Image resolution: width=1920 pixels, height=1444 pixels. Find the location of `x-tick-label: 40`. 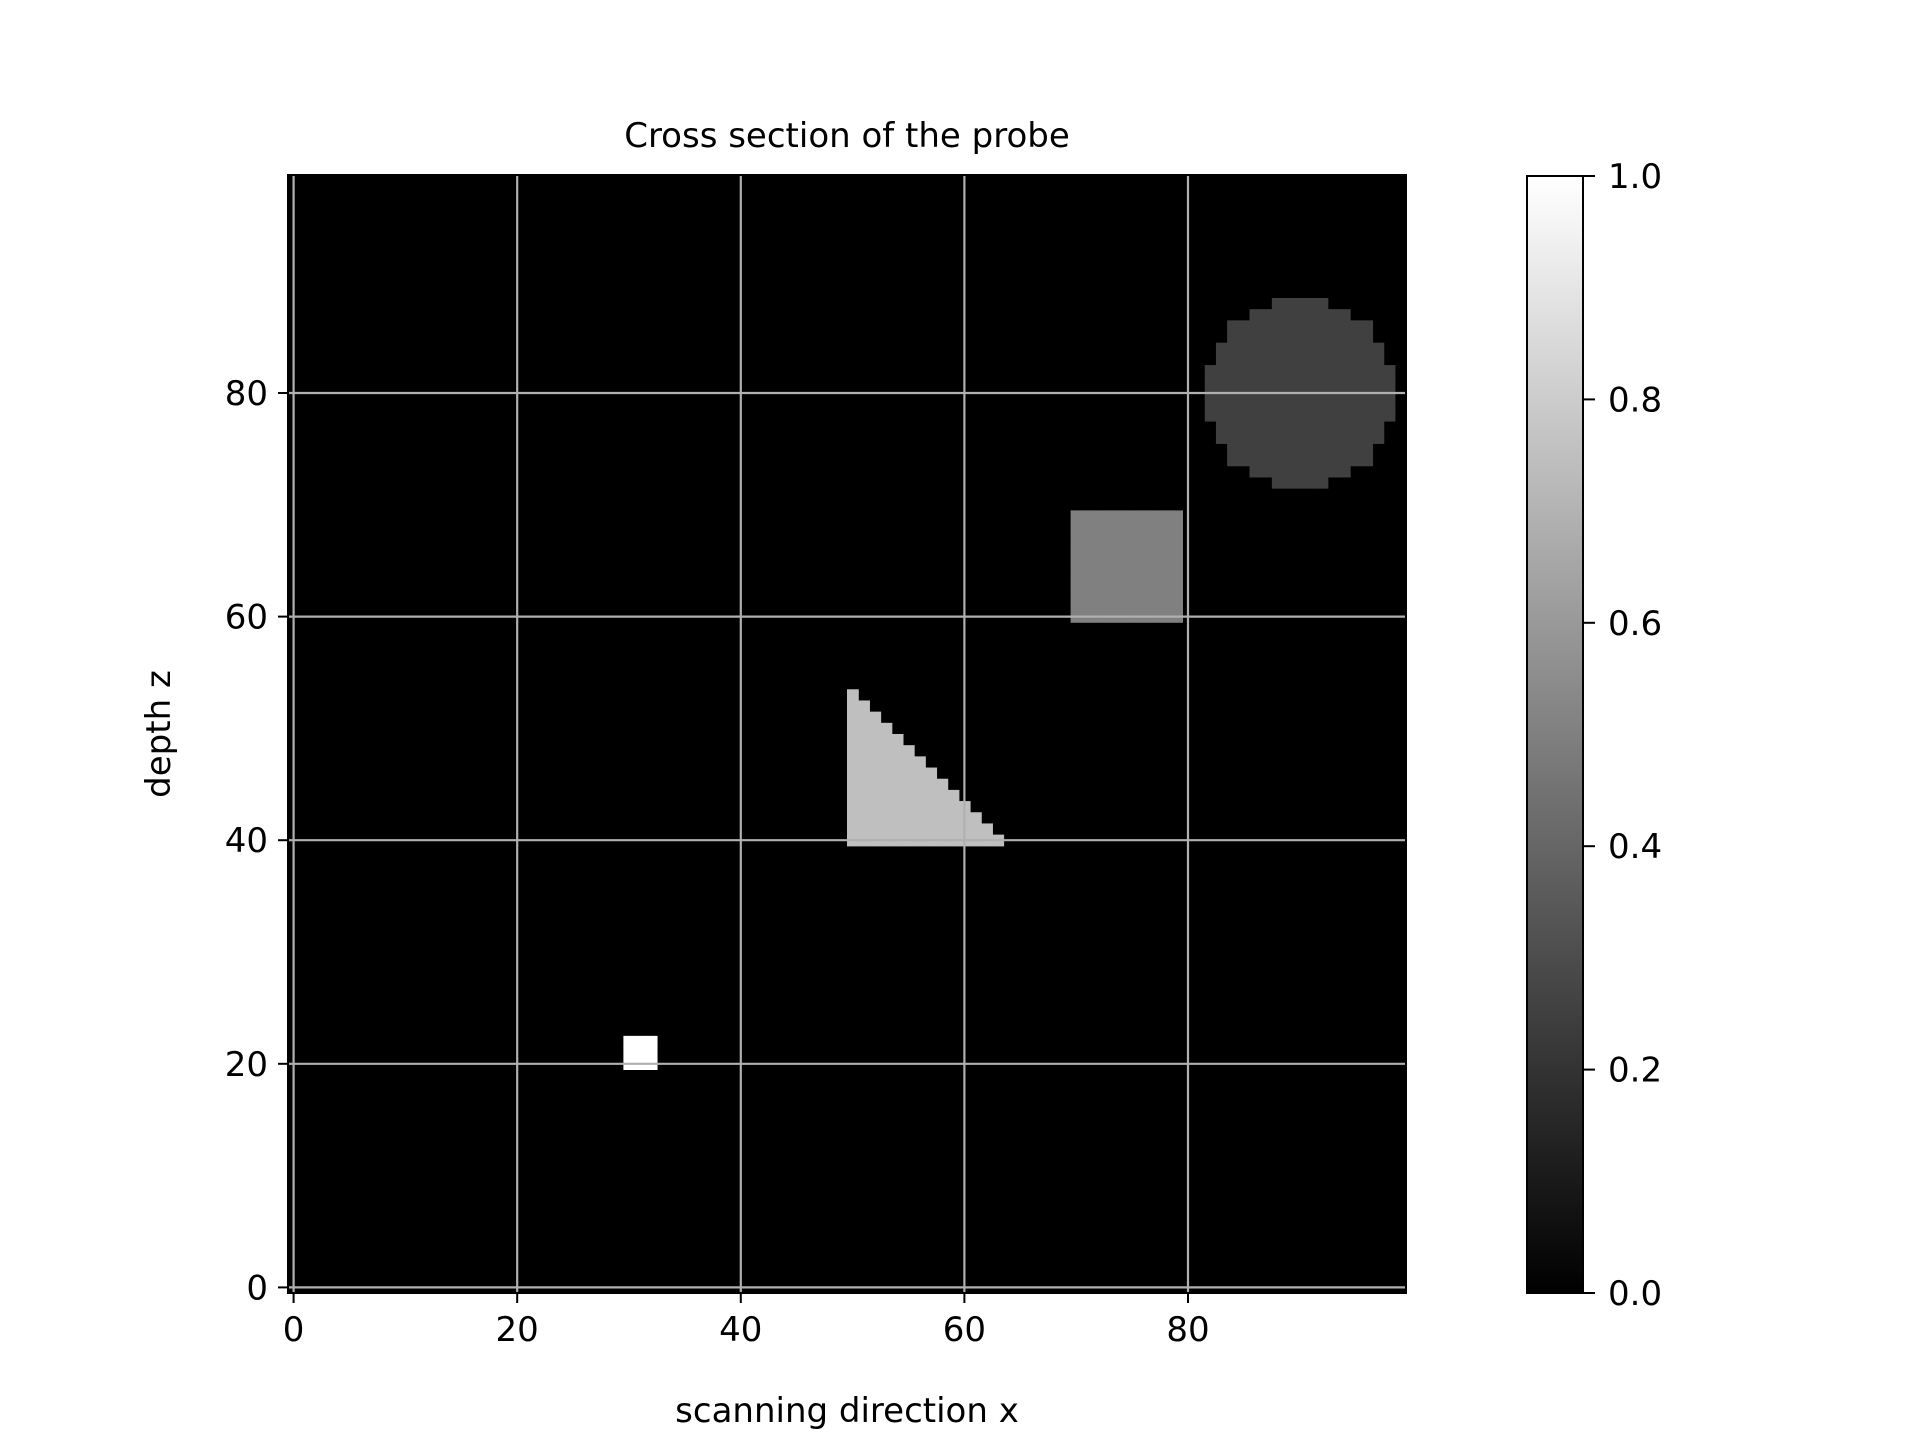

x-tick-label: 40 is located at coordinates (740, 1330).